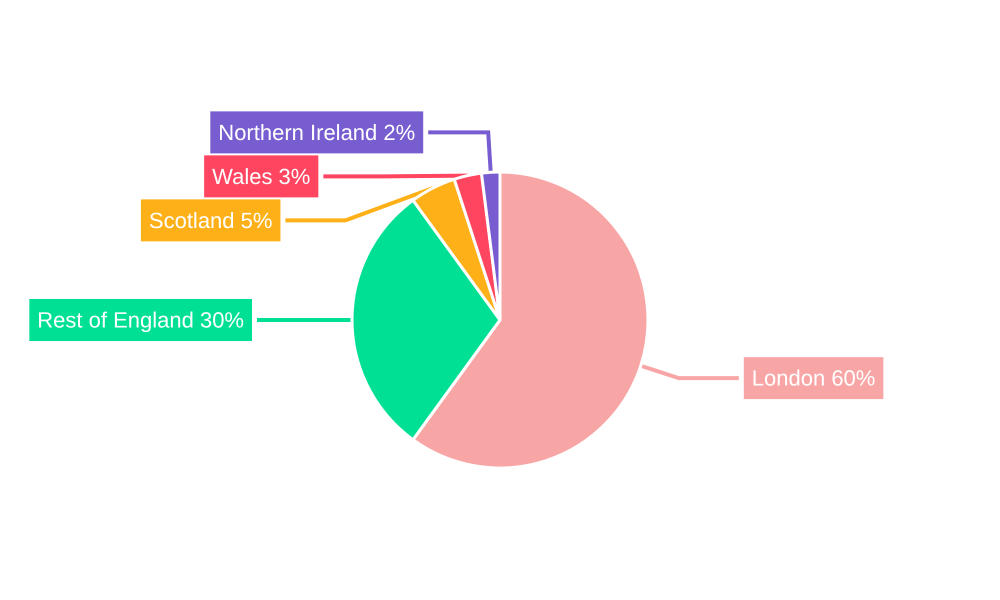 This screenshot has height=600, width=1000. Describe the element at coordinates (317, 132) in the screenshot. I see `slice-label: Northern Ireland 2%` at that location.